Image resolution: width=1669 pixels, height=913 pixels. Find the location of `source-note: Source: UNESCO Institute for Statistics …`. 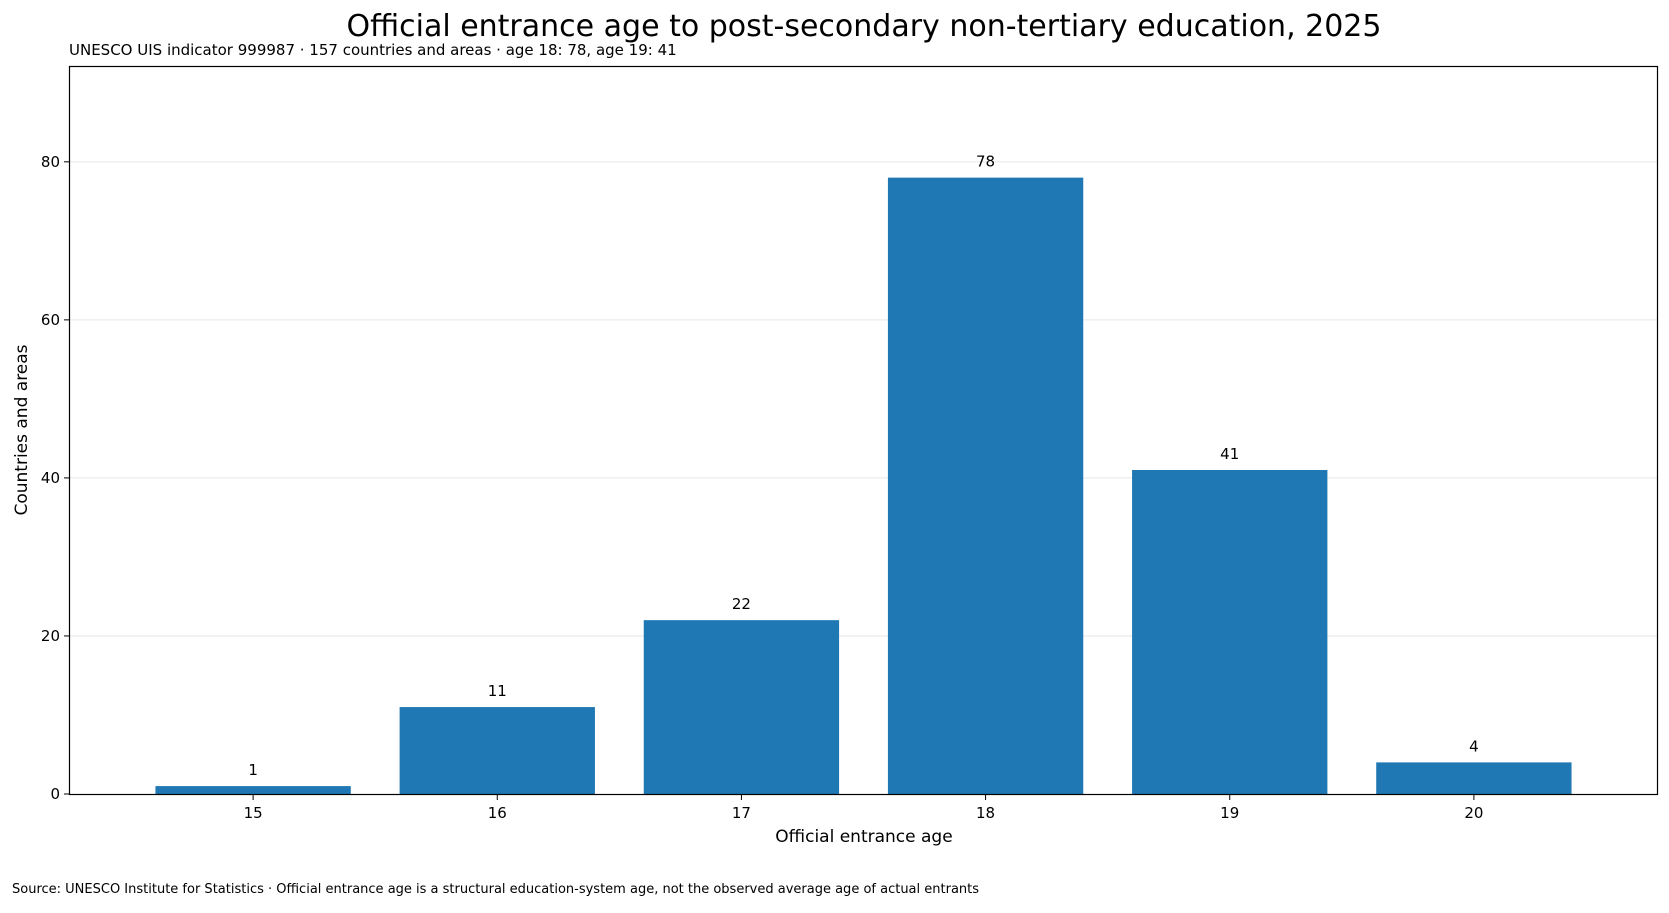

source-note: Source: UNESCO Institute for Statistics … is located at coordinates (495, 889).